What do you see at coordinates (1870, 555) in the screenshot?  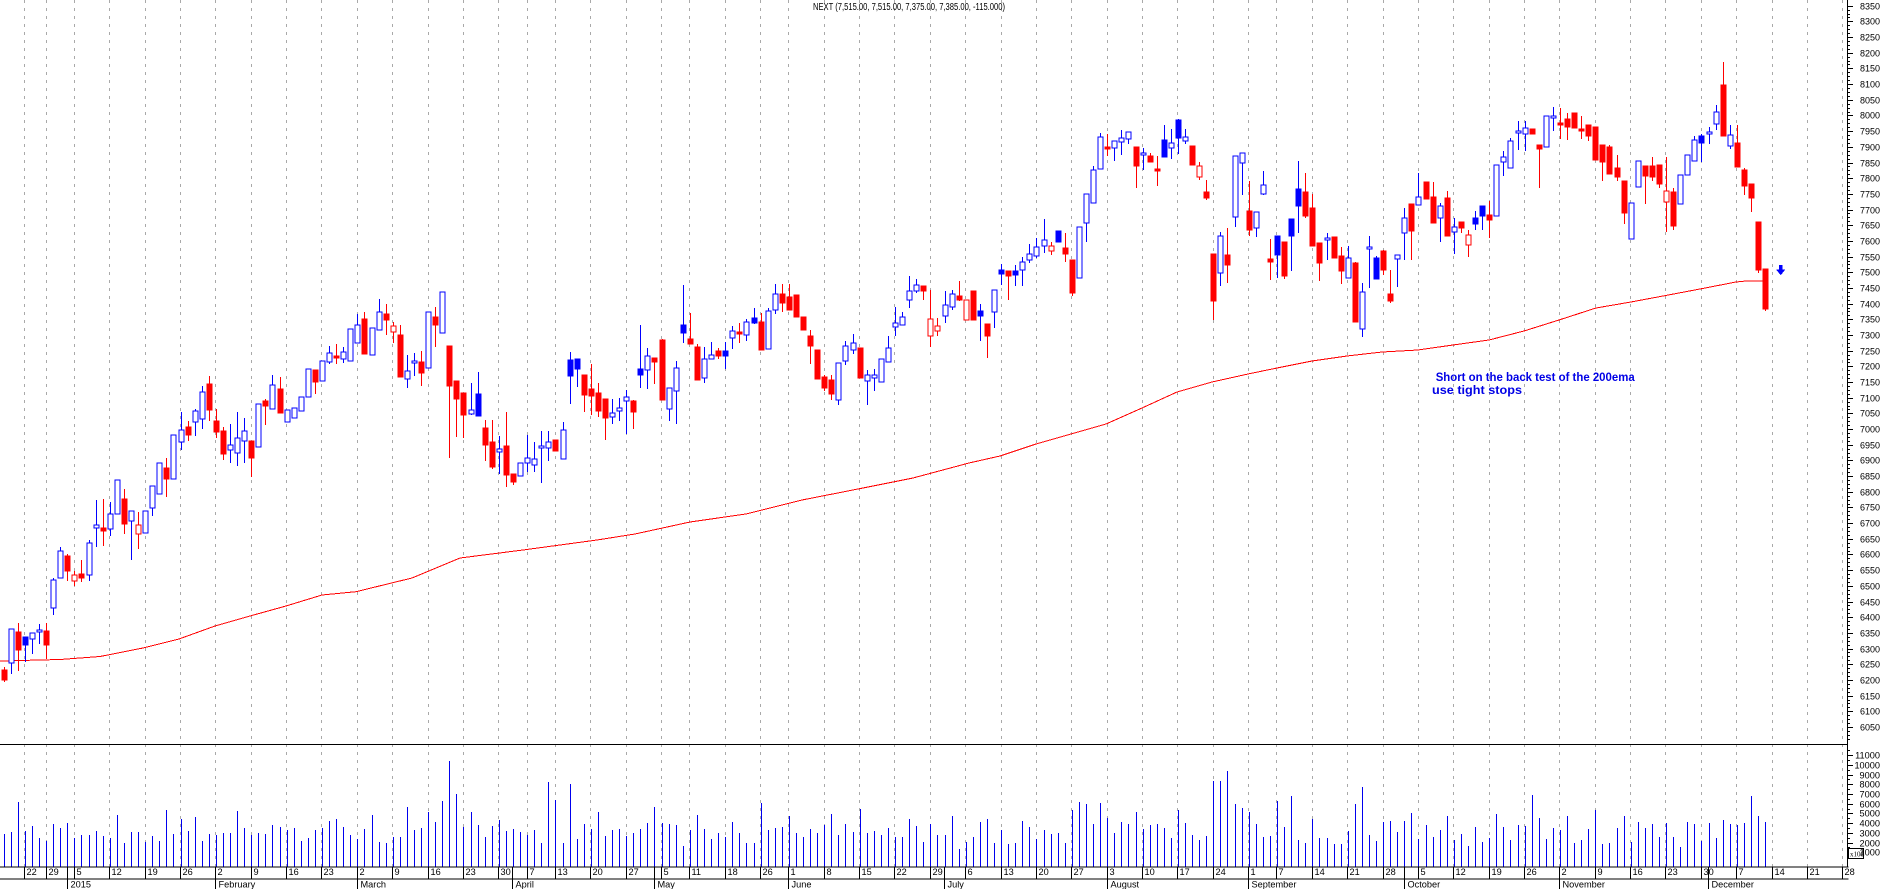 I see `svg-text: 6600` at bounding box center [1870, 555].